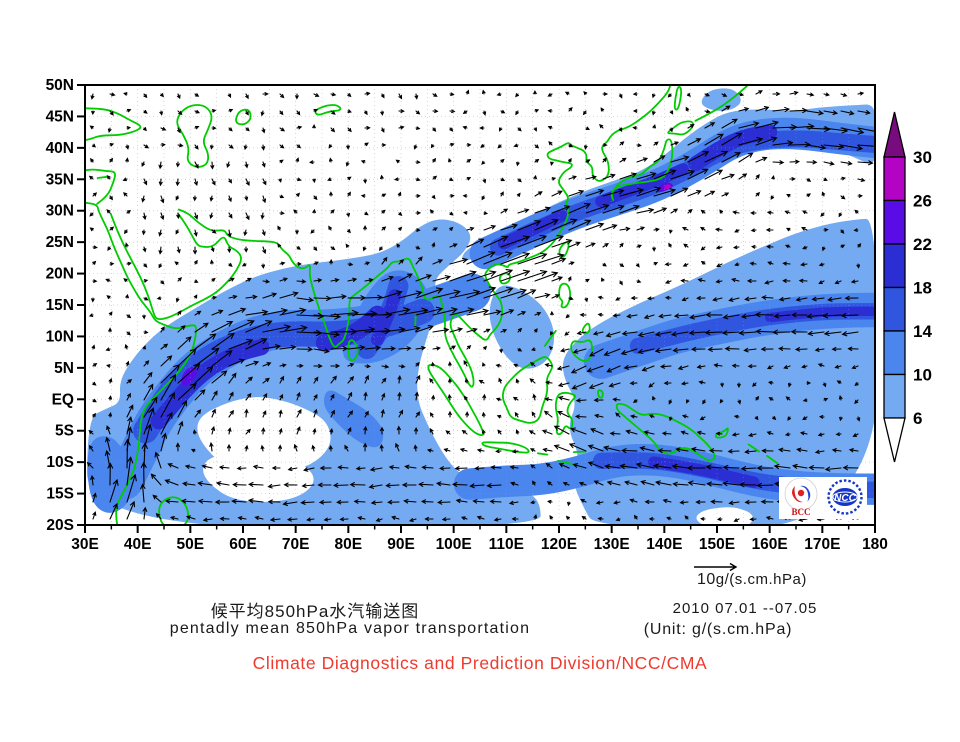 Image resolution: width=960 pixels, height=742 pixels. Describe the element at coordinates (565, 295) in the screenshot. I see `coast-luzon` at that location.